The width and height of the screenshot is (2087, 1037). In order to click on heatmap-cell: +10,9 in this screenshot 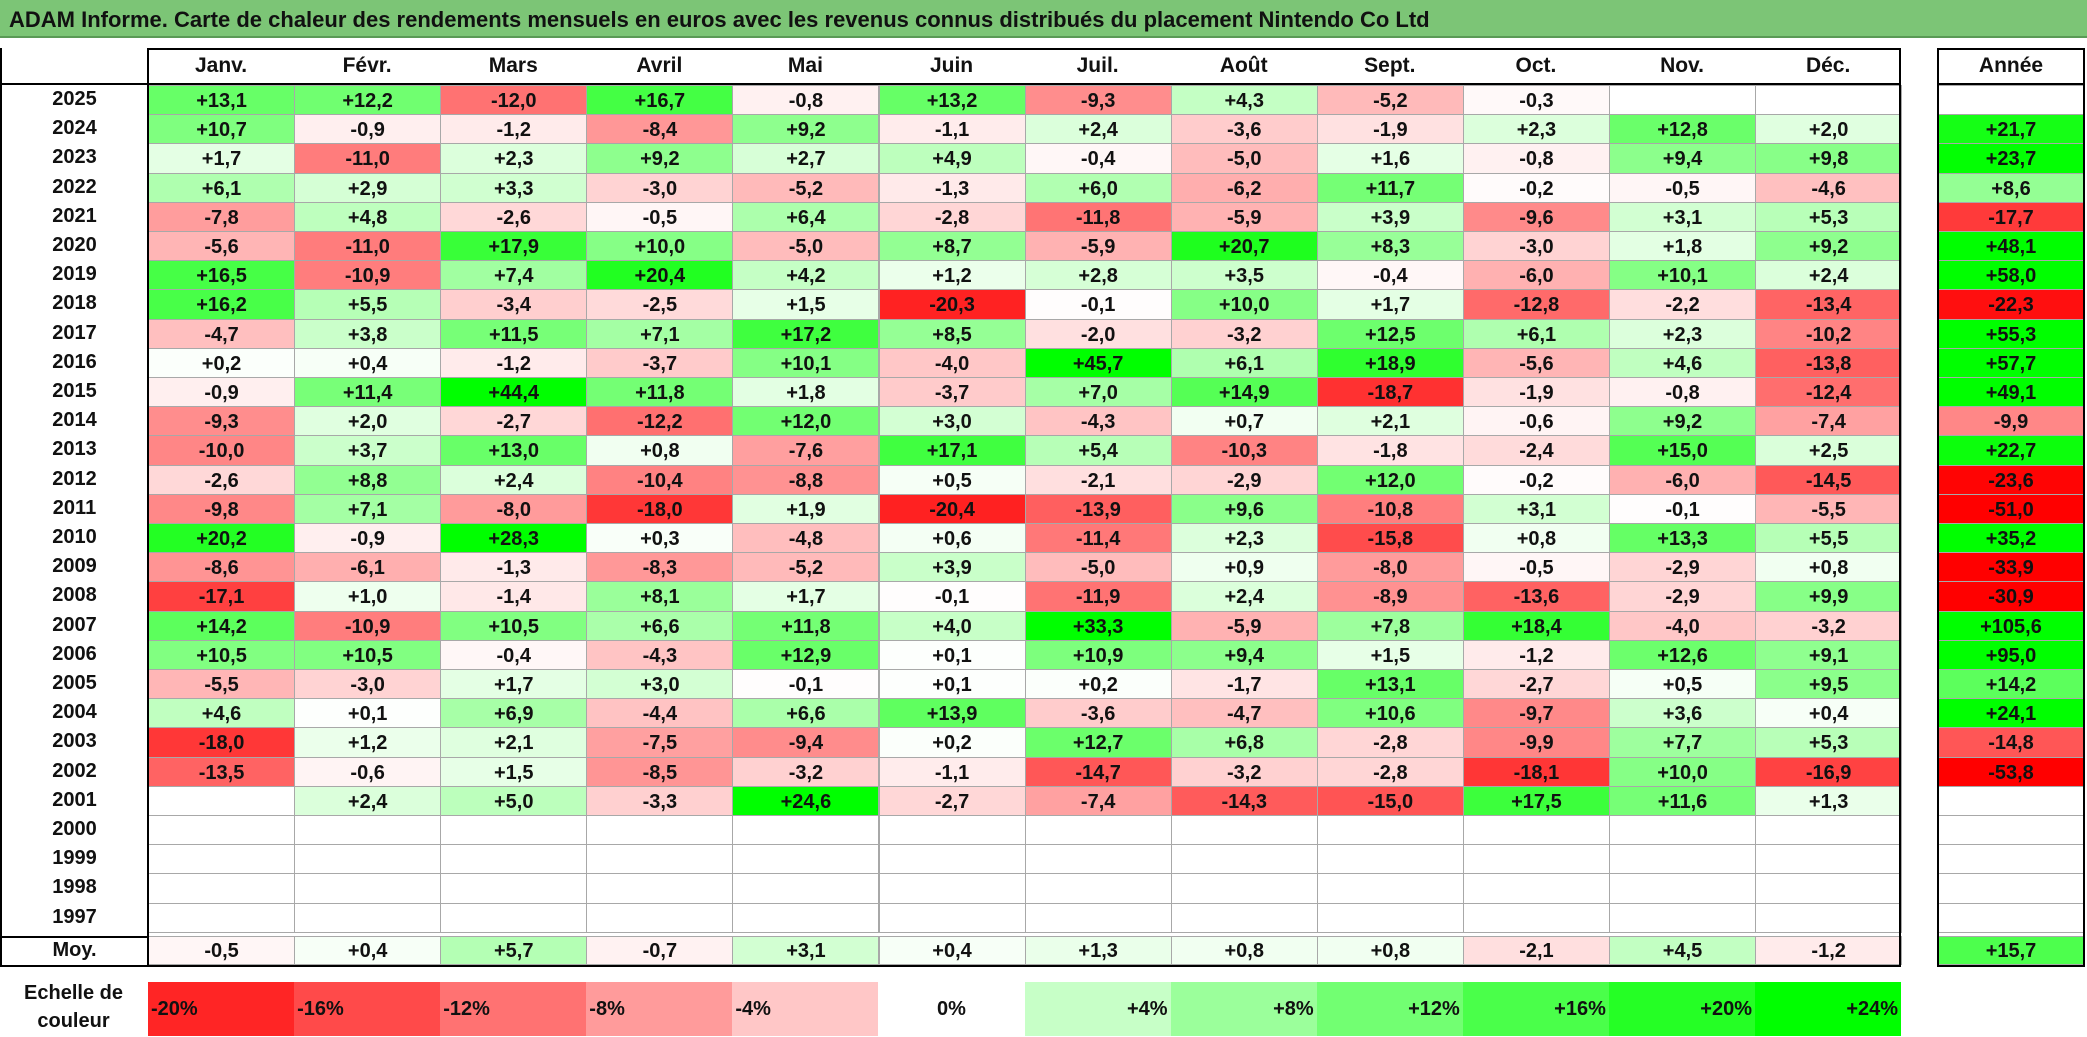, I will do `click(1098, 654)`.